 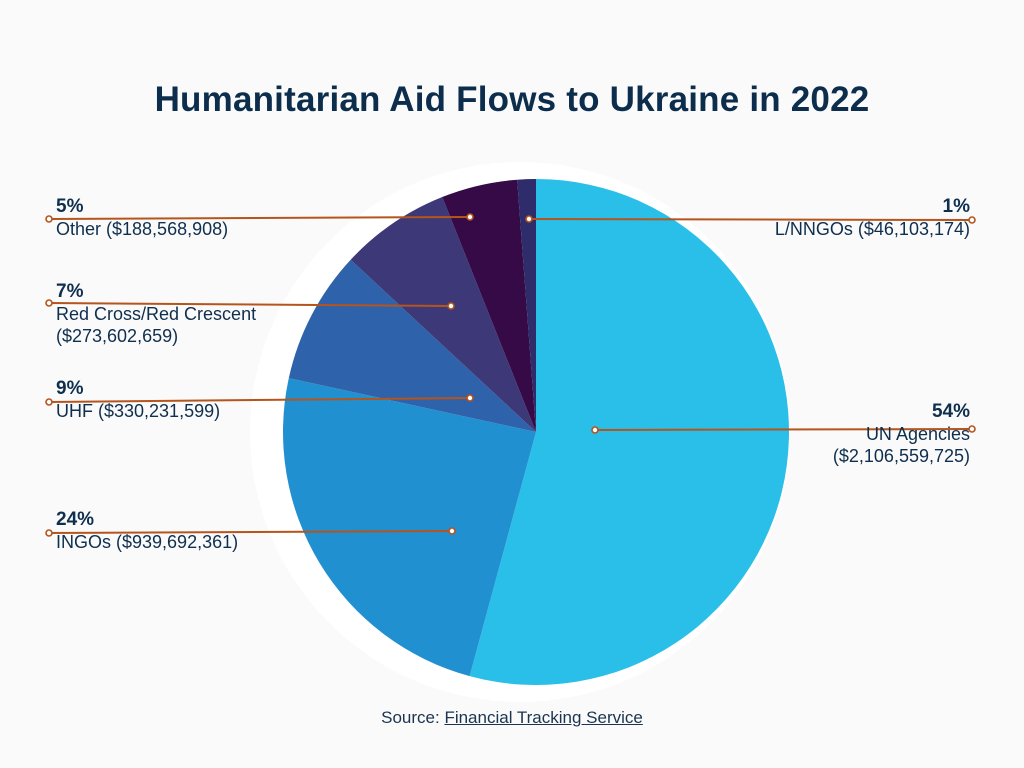 What do you see at coordinates (49, 533) in the screenshot?
I see `leader-dot-ingo-outer` at bounding box center [49, 533].